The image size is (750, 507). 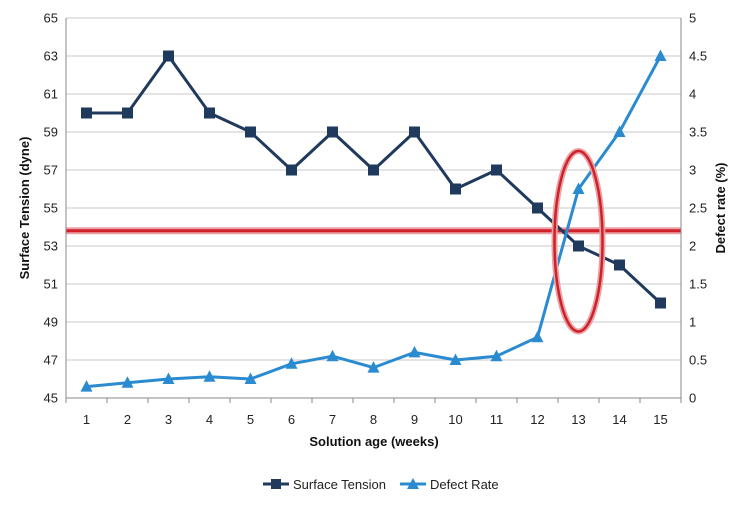 What do you see at coordinates (414, 419) in the screenshot?
I see `x-tick-label: 9` at bounding box center [414, 419].